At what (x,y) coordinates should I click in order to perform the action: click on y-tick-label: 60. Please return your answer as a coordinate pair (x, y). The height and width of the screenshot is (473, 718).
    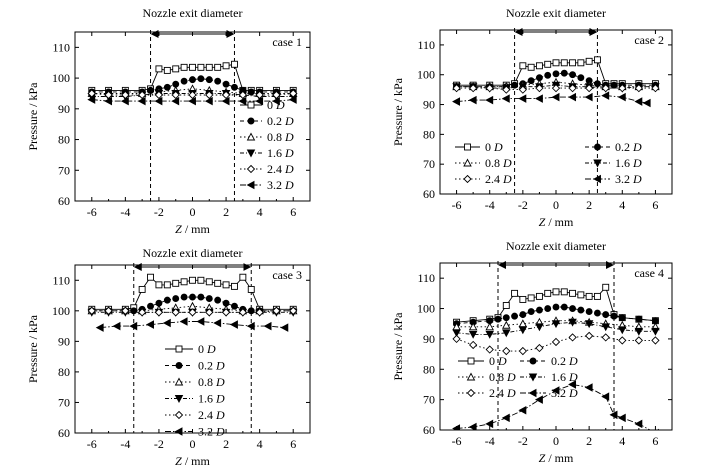
    Looking at the image, I should click on (64, 433).